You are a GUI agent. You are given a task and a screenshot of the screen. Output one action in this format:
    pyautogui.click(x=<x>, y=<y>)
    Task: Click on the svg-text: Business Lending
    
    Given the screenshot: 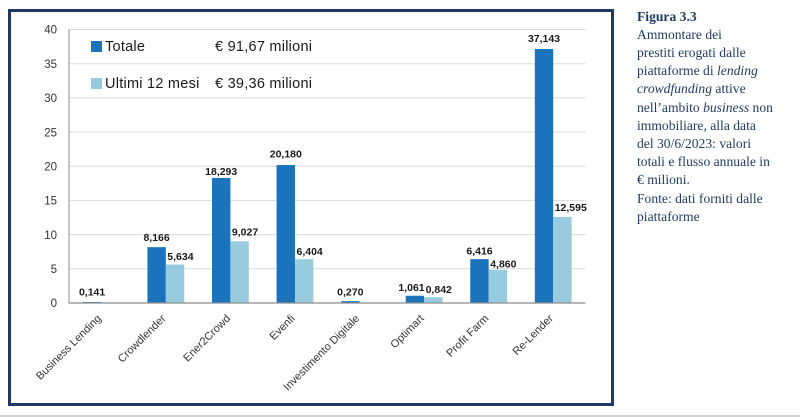 What is the action you would take?
    pyautogui.click(x=69, y=348)
    